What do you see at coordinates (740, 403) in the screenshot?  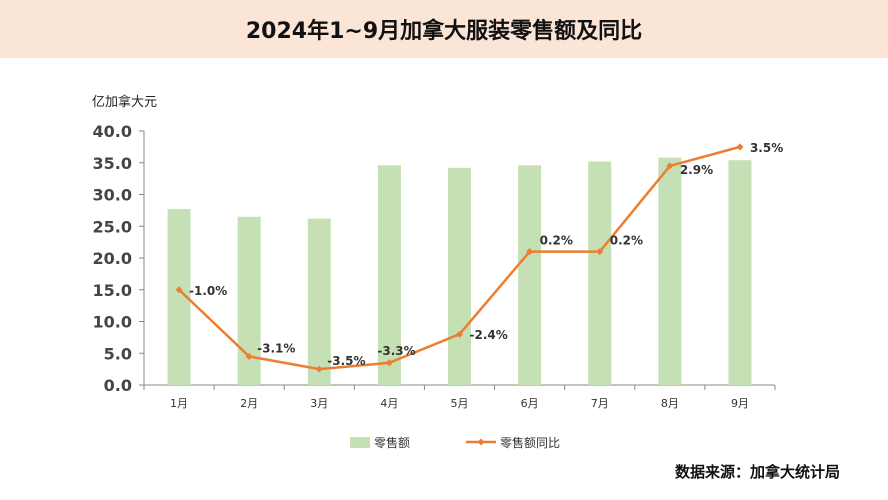 I see `x-tick-label: 9月` at bounding box center [740, 403].